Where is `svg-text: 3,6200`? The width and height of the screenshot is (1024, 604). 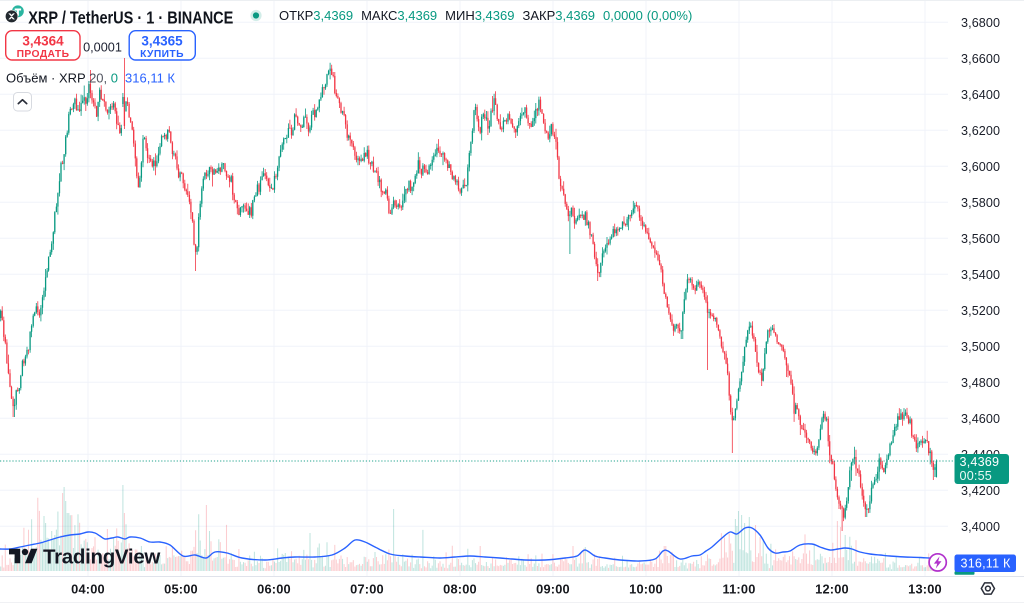 svg-text: 3,6200 is located at coordinates (980, 131).